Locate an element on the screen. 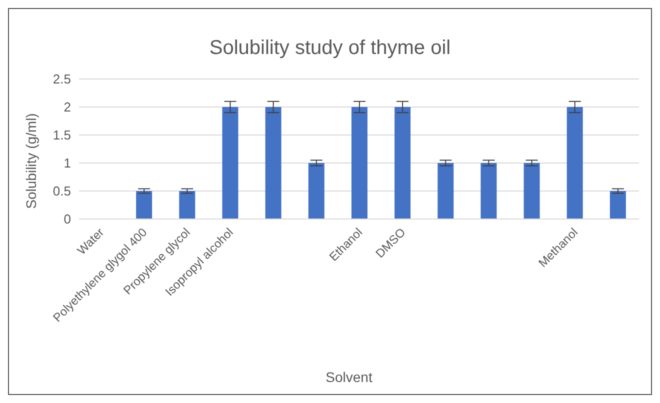 The width and height of the screenshot is (660, 403). chart-title: Solubility study of thyme oil is located at coordinates (330, 48).